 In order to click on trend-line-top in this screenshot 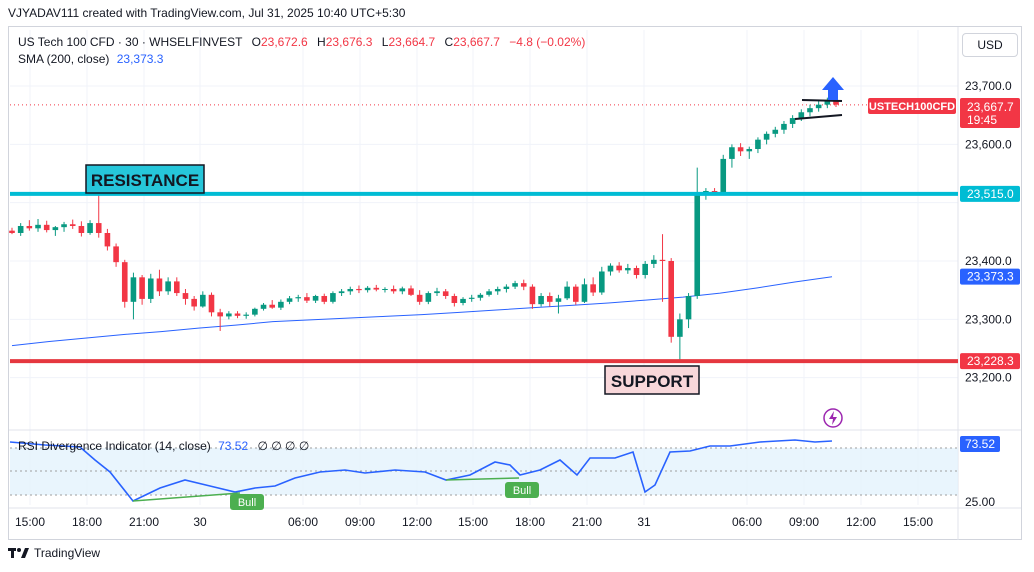, I will do `click(822, 100)`.